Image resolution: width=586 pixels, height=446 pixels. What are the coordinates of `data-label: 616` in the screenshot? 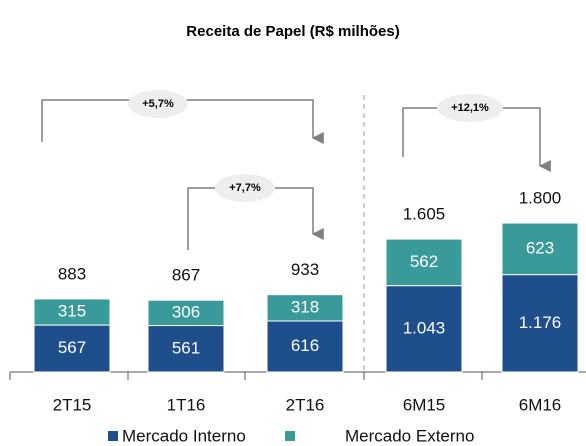 It's located at (305, 345).